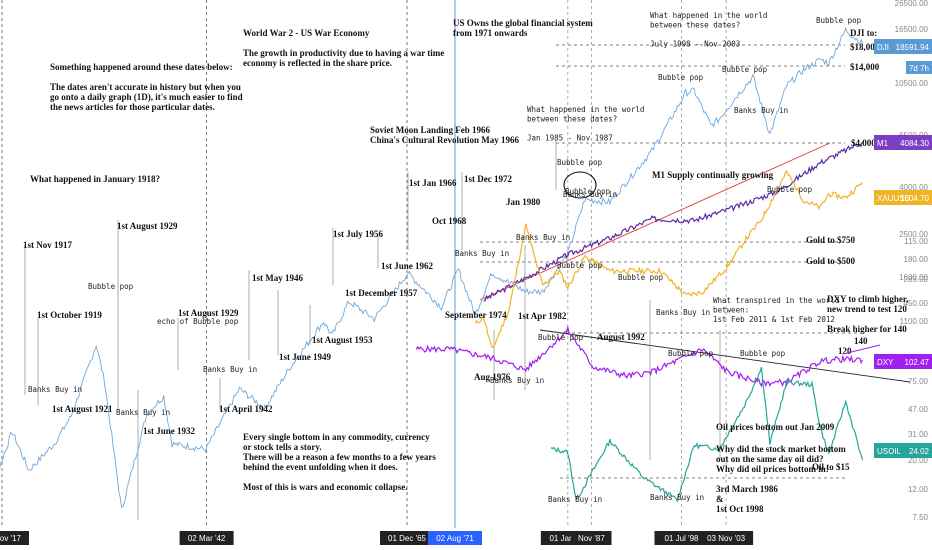 The width and height of the screenshot is (932, 550). Describe the element at coordinates (691, 353) in the screenshot. I see `bubble-pop-label-9: Bubble pop` at that location.